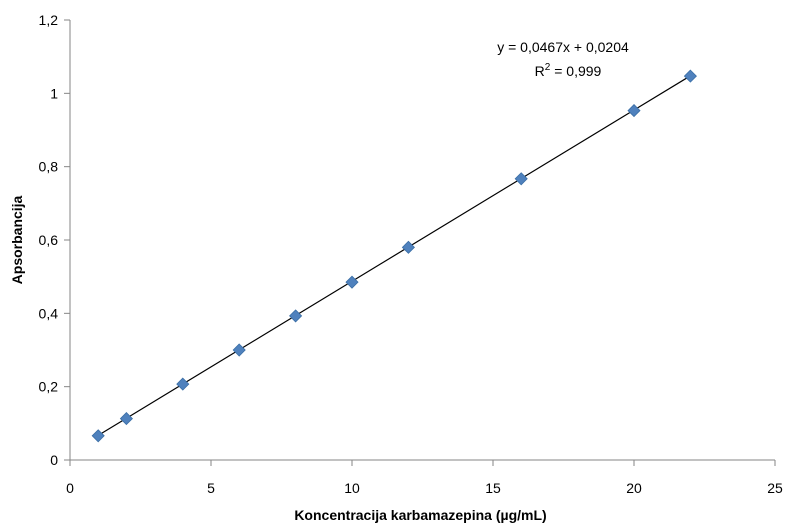  I want to click on x-tick-label: 0, so click(70, 488).